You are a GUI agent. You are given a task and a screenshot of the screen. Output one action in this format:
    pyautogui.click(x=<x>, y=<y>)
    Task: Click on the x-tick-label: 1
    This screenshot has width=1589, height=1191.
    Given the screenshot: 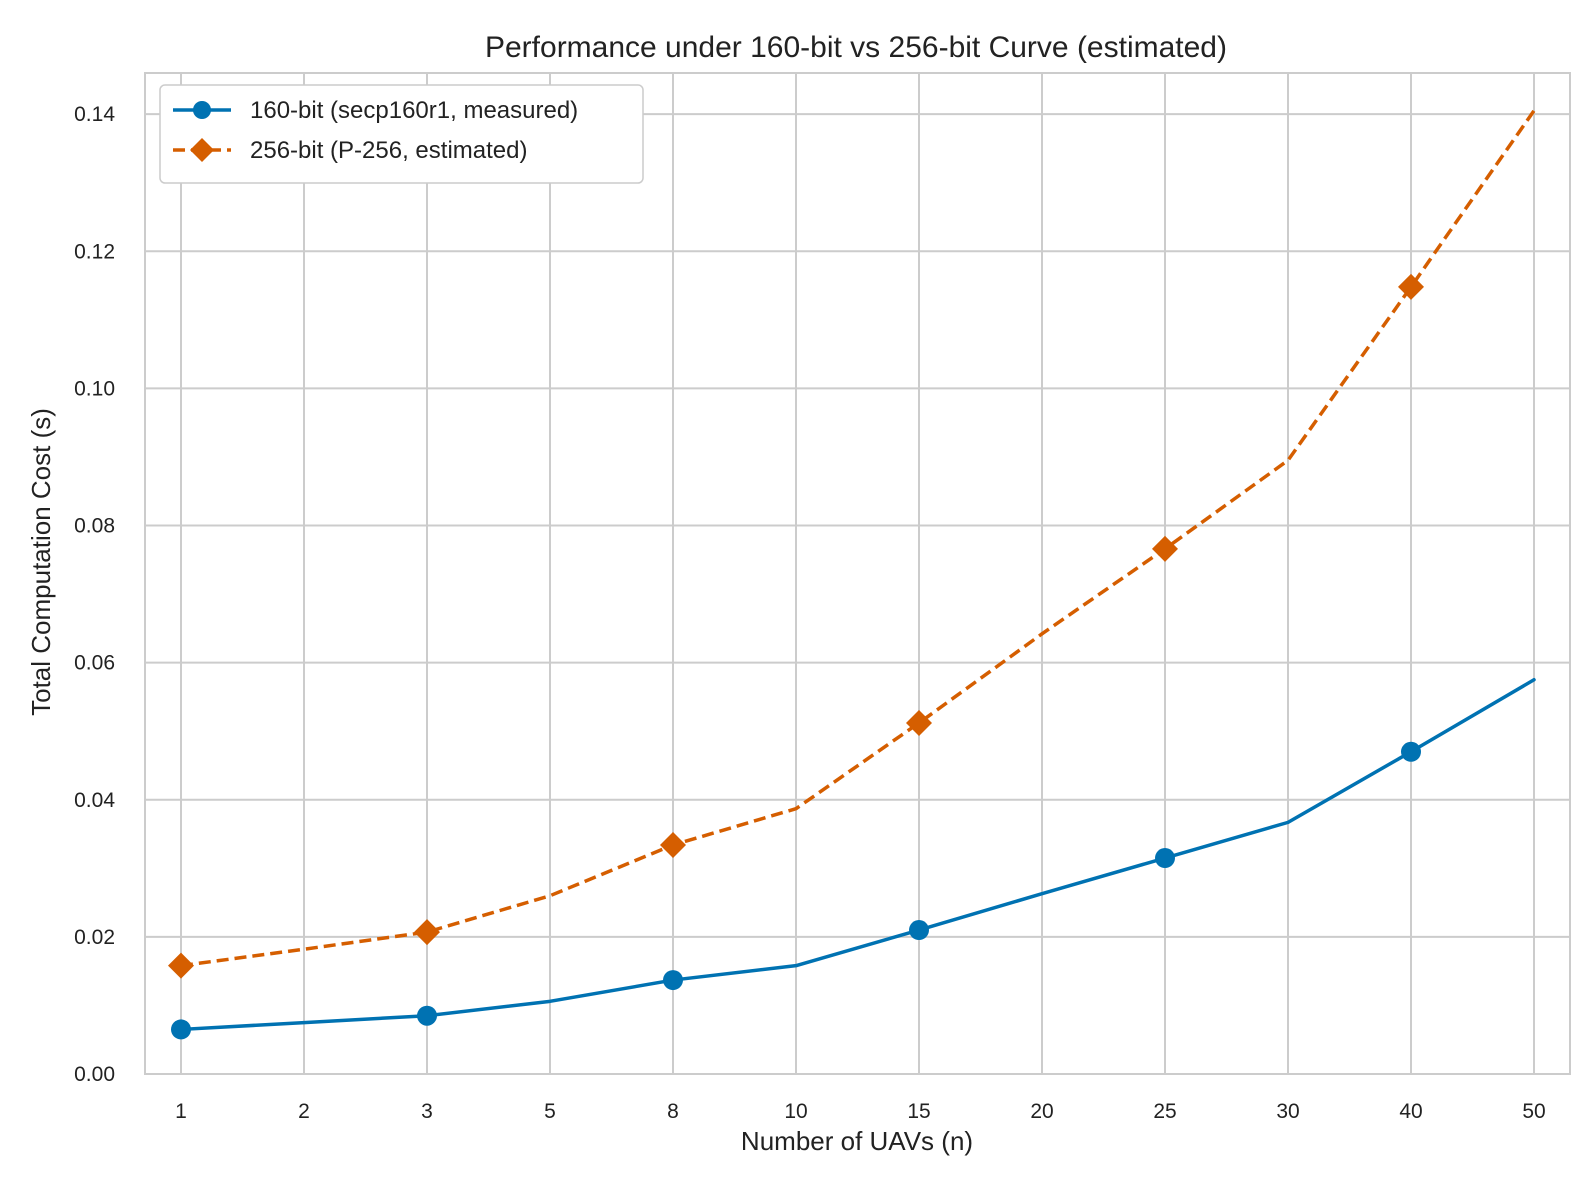 What is the action you would take?
    pyautogui.click(x=181, y=1111)
    